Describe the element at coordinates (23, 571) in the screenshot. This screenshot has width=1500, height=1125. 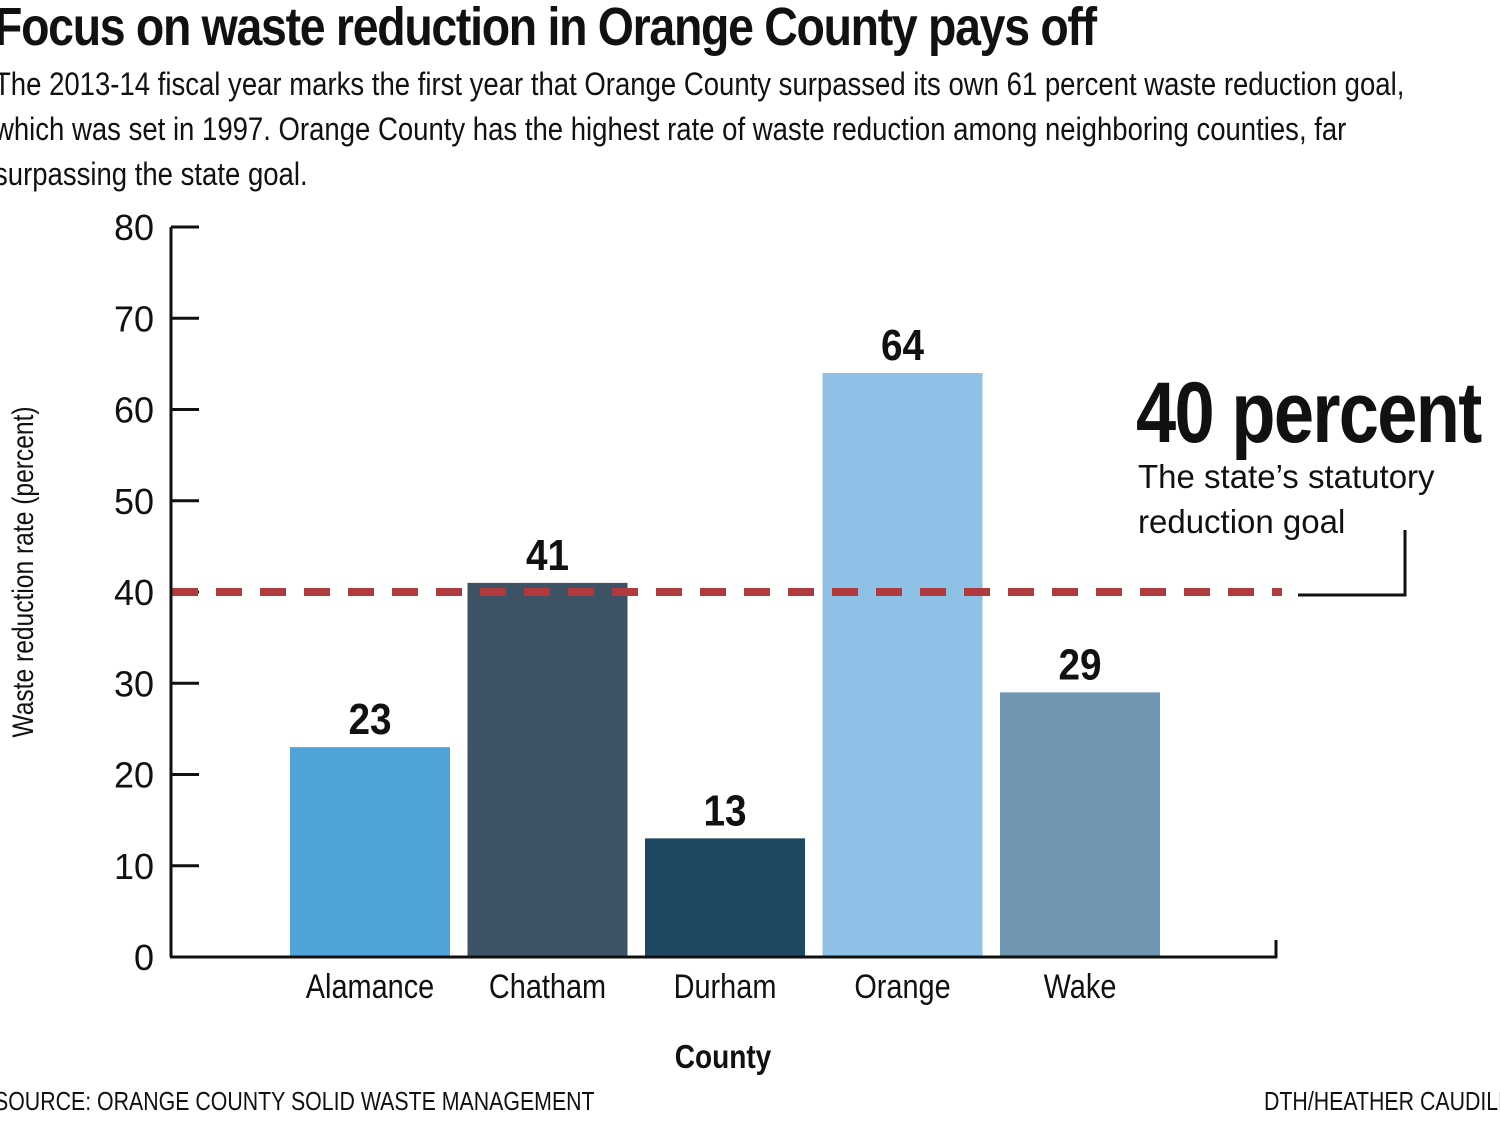
I see `y-axis-title: Waste reduction rate (percent)` at that location.